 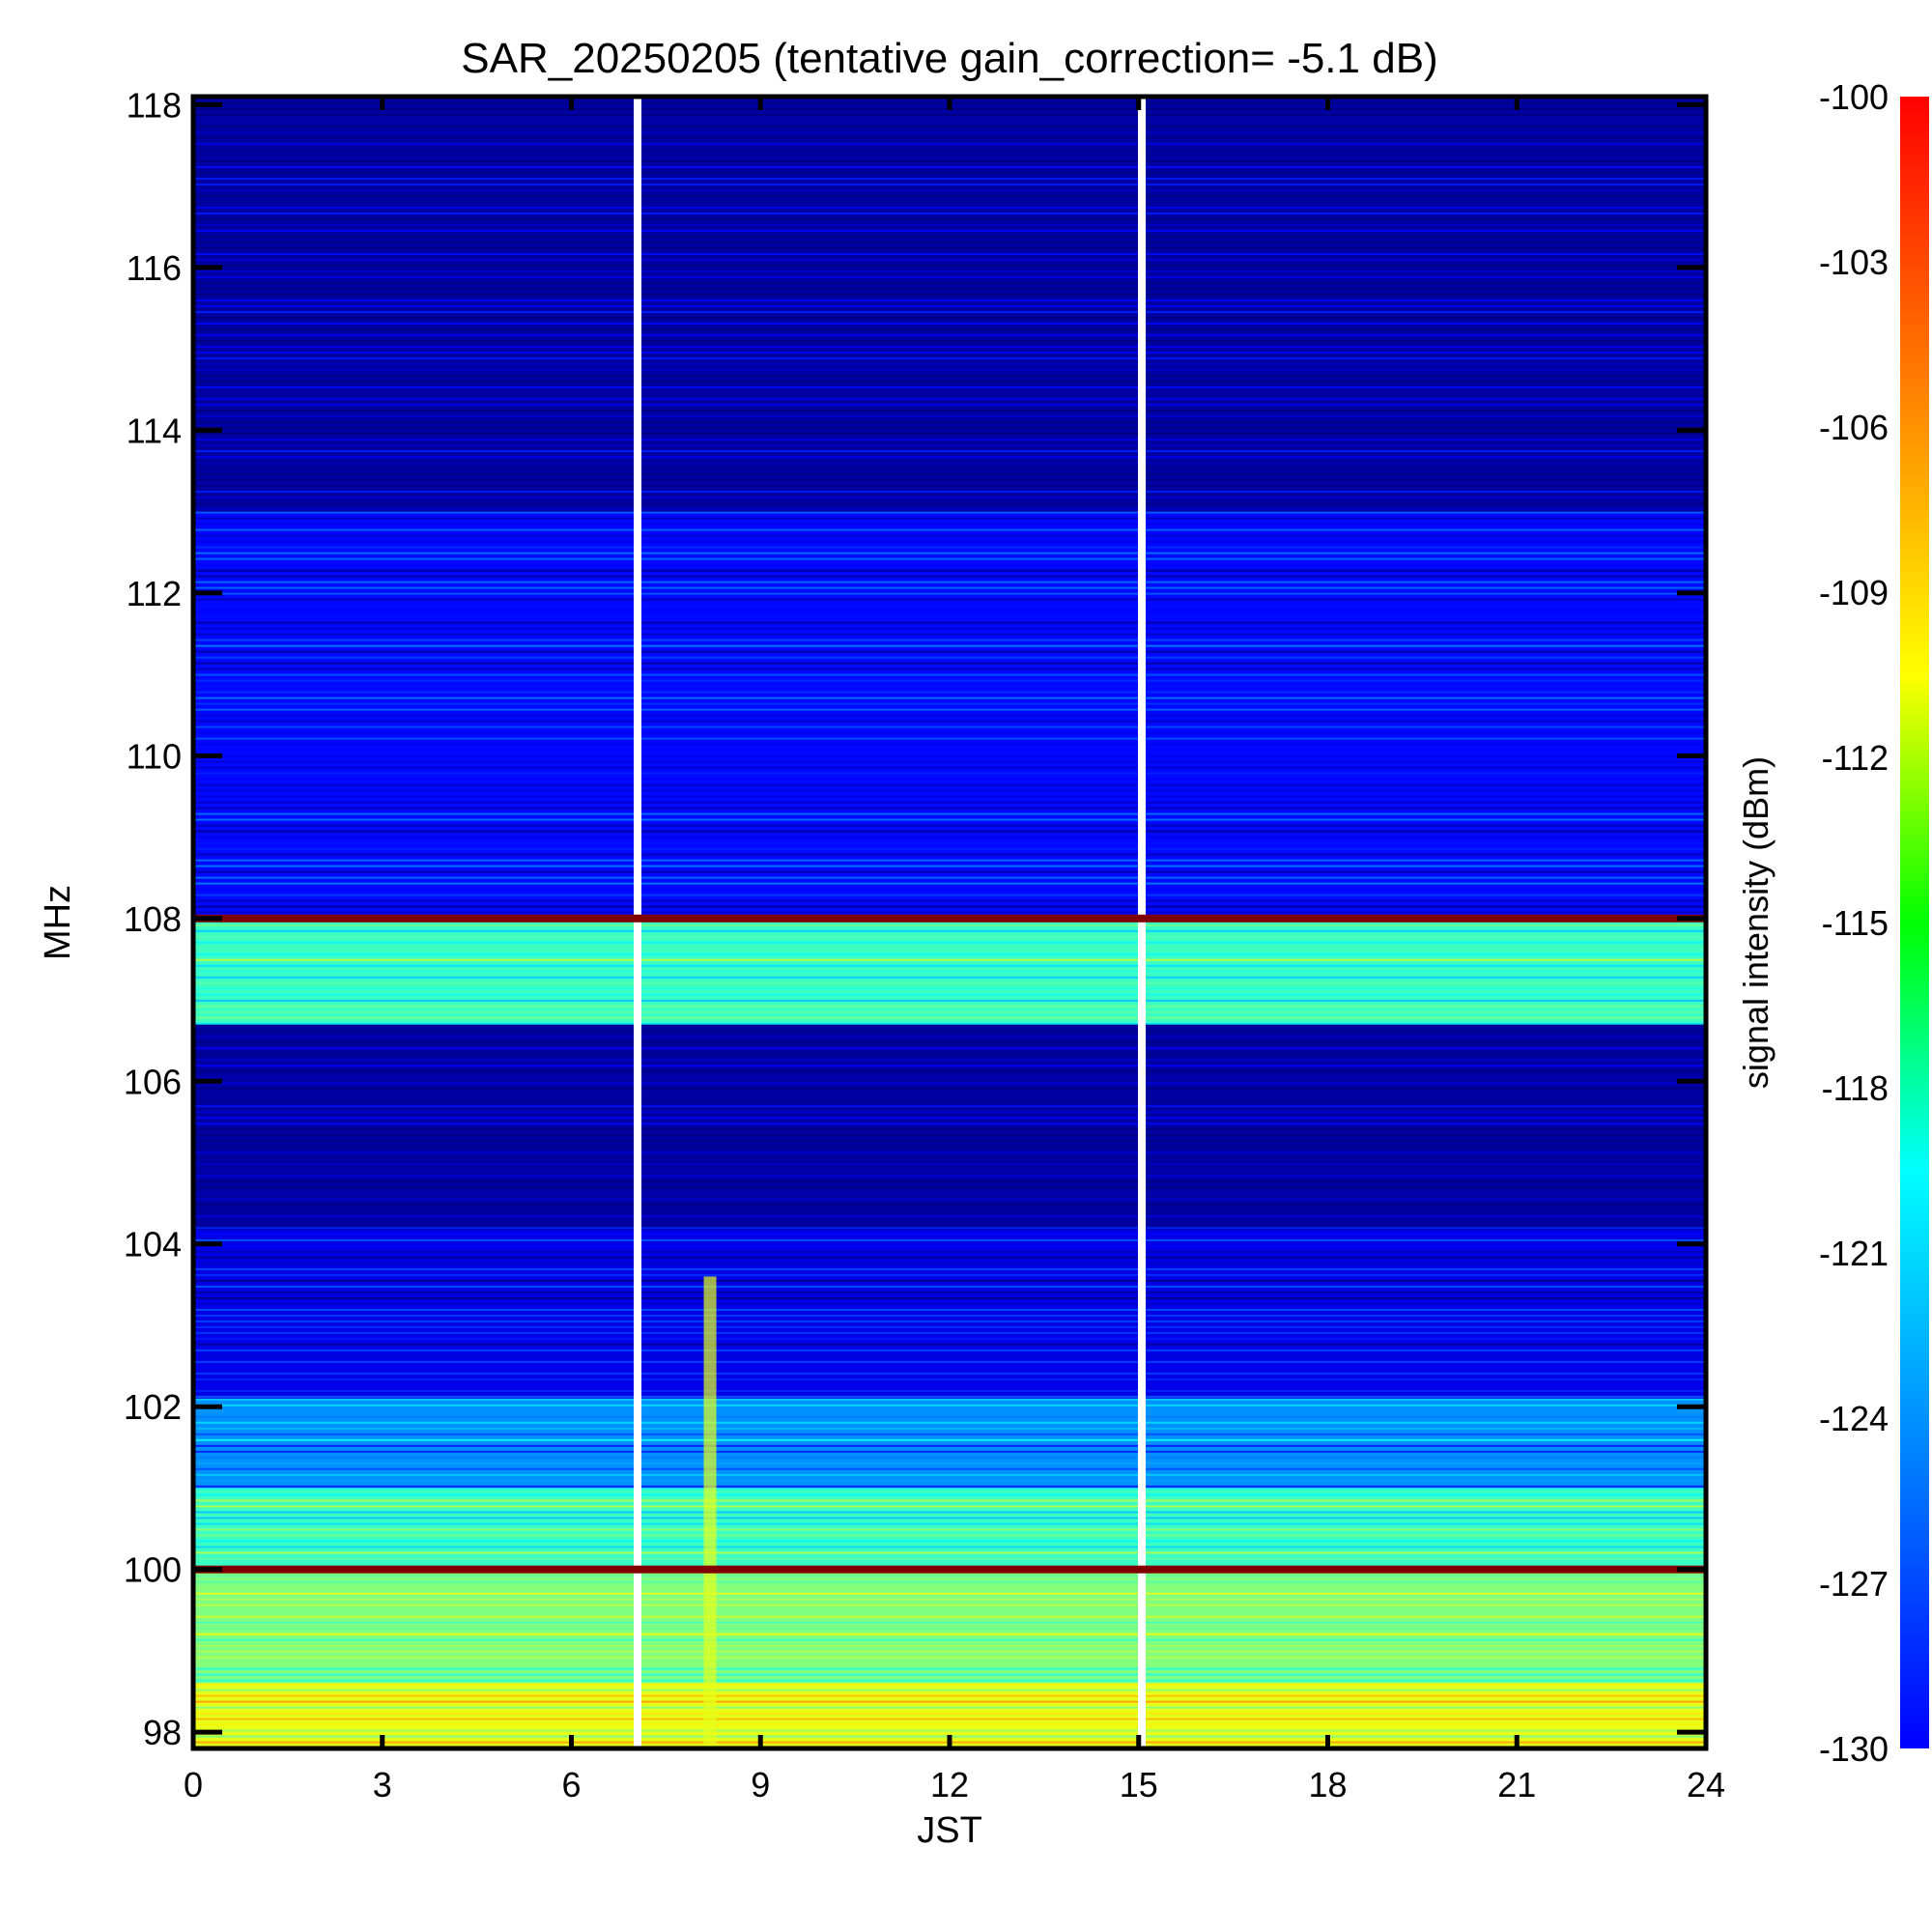 I want to click on y-tick-label: 114, so click(x=154, y=430).